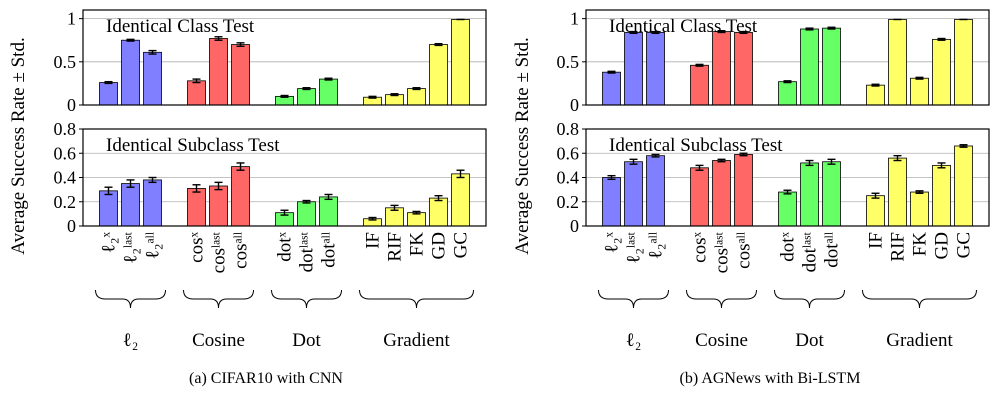  Describe the element at coordinates (568, 153) in the screenshot. I see `y-tick-label: 0.6` at that location.